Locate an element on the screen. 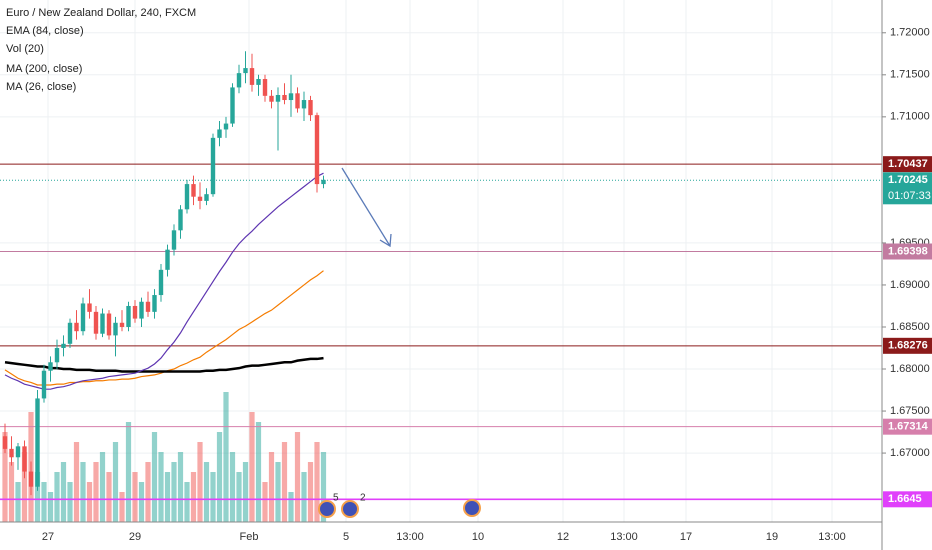 This screenshot has height=550, width=932. y-tick-label: 1.68500 is located at coordinates (910, 327).